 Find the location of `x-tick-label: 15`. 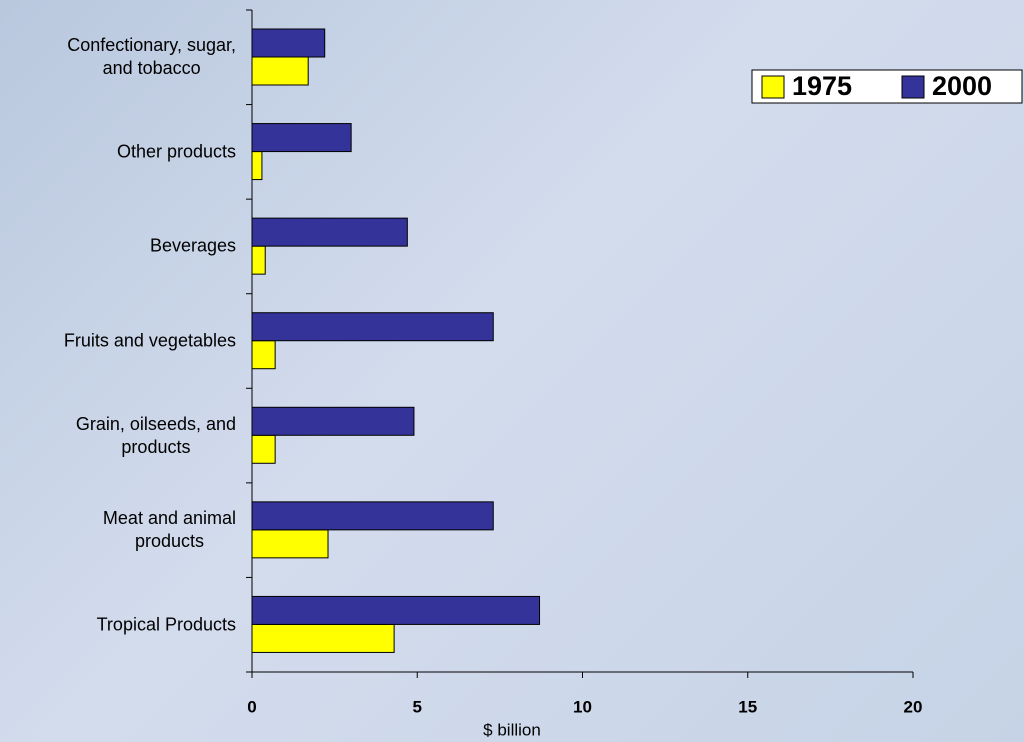

x-tick-label: 15 is located at coordinates (747, 706).